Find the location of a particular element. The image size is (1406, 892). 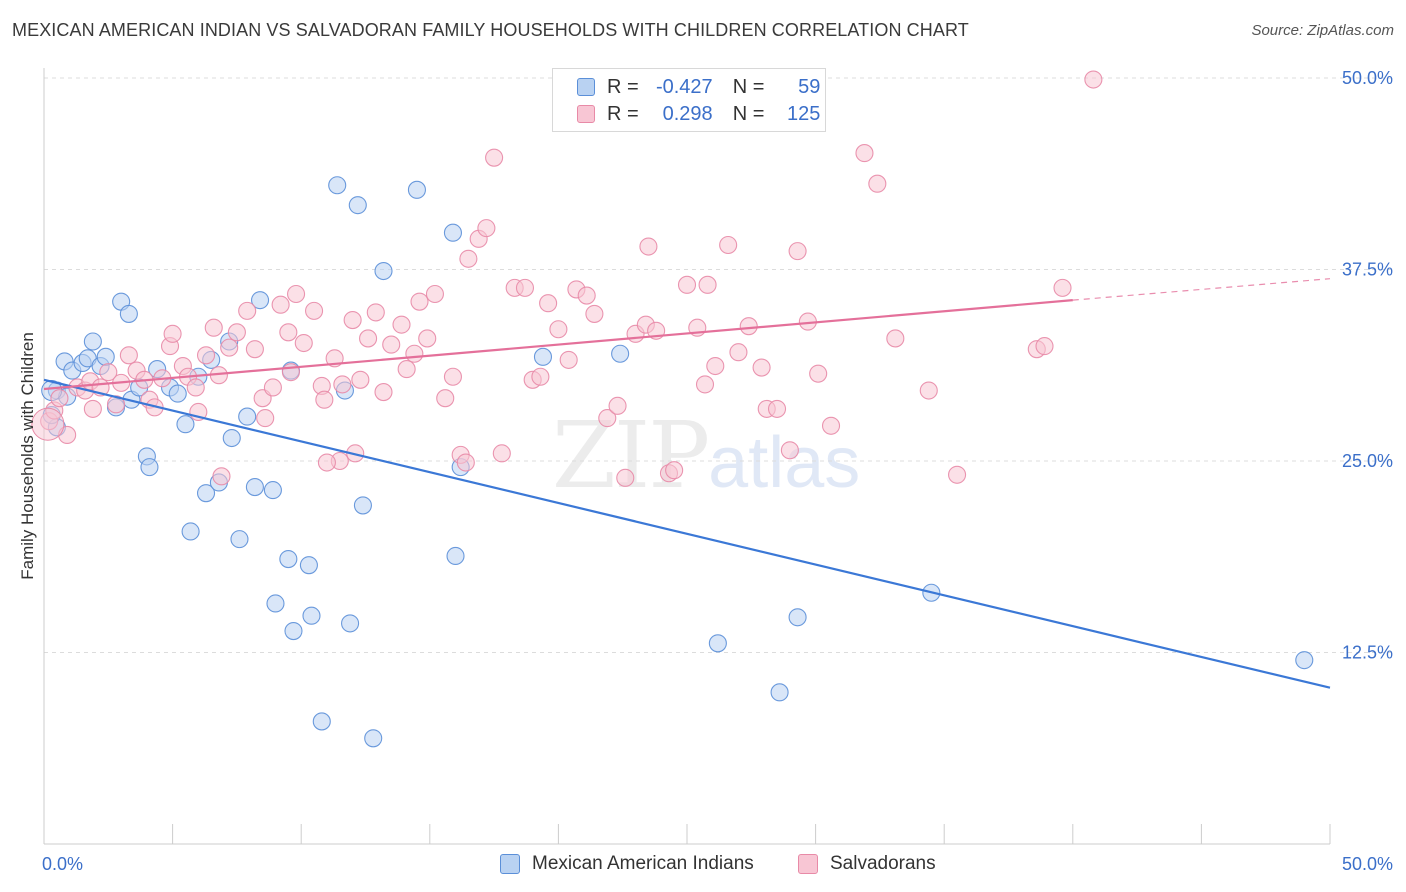

legend-row-pink: R = 0.298 N = 125 is located at coordinates (698, 114).